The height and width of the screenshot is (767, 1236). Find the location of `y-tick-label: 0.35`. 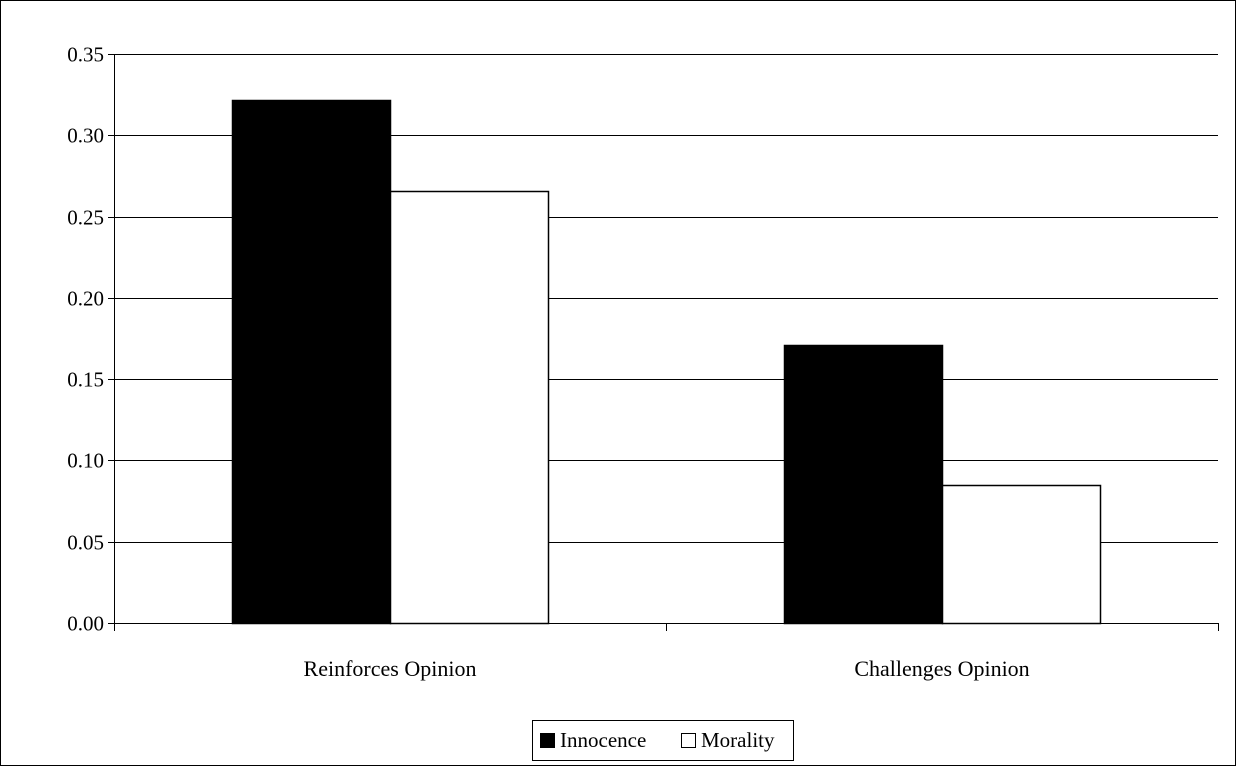

y-tick-label: 0.35 is located at coordinates (85, 55).